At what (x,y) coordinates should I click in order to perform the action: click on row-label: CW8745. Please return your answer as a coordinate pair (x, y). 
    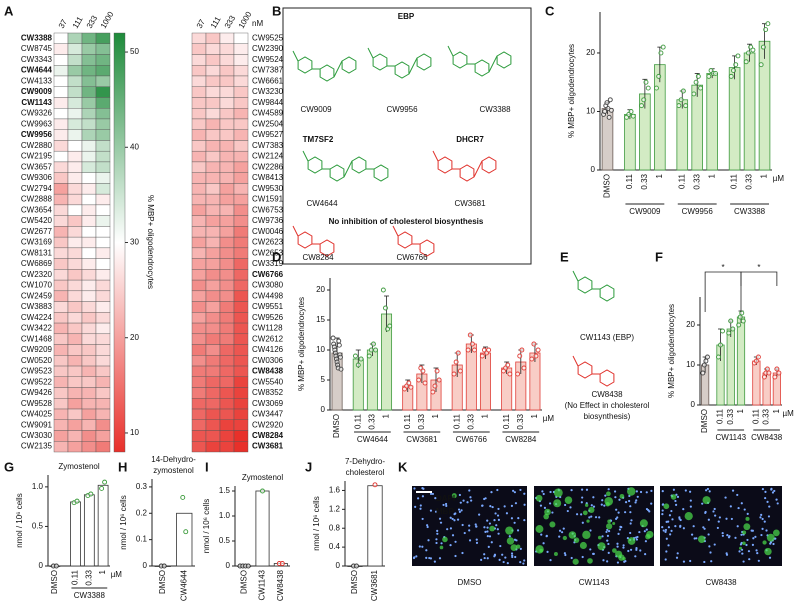
    Looking at the image, I should click on (37, 48).